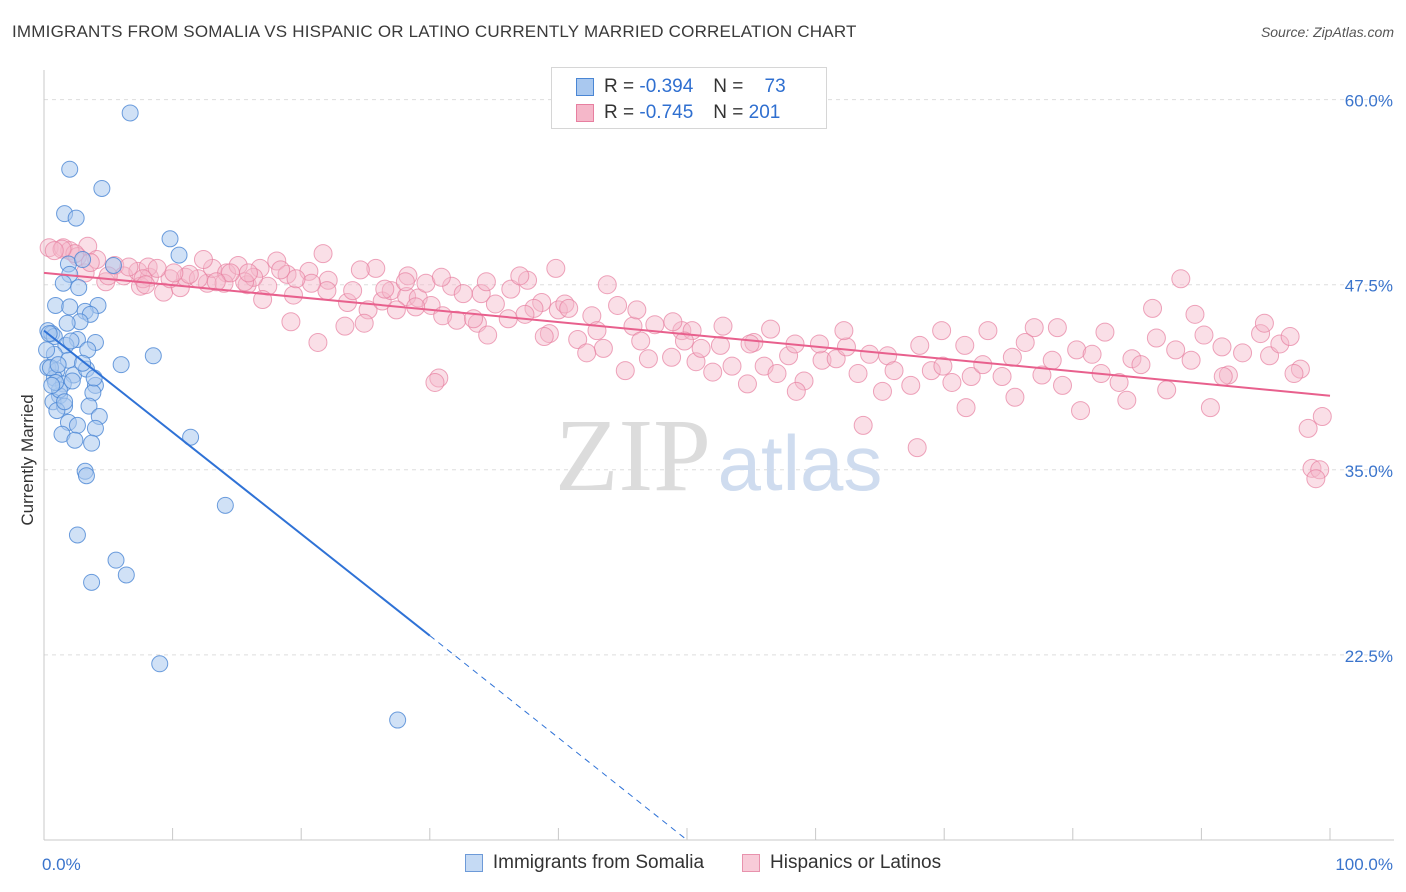 Image resolution: width=1406 pixels, height=892 pixels. I want to click on y-tick-label: 47.5%, so click(1369, 286).